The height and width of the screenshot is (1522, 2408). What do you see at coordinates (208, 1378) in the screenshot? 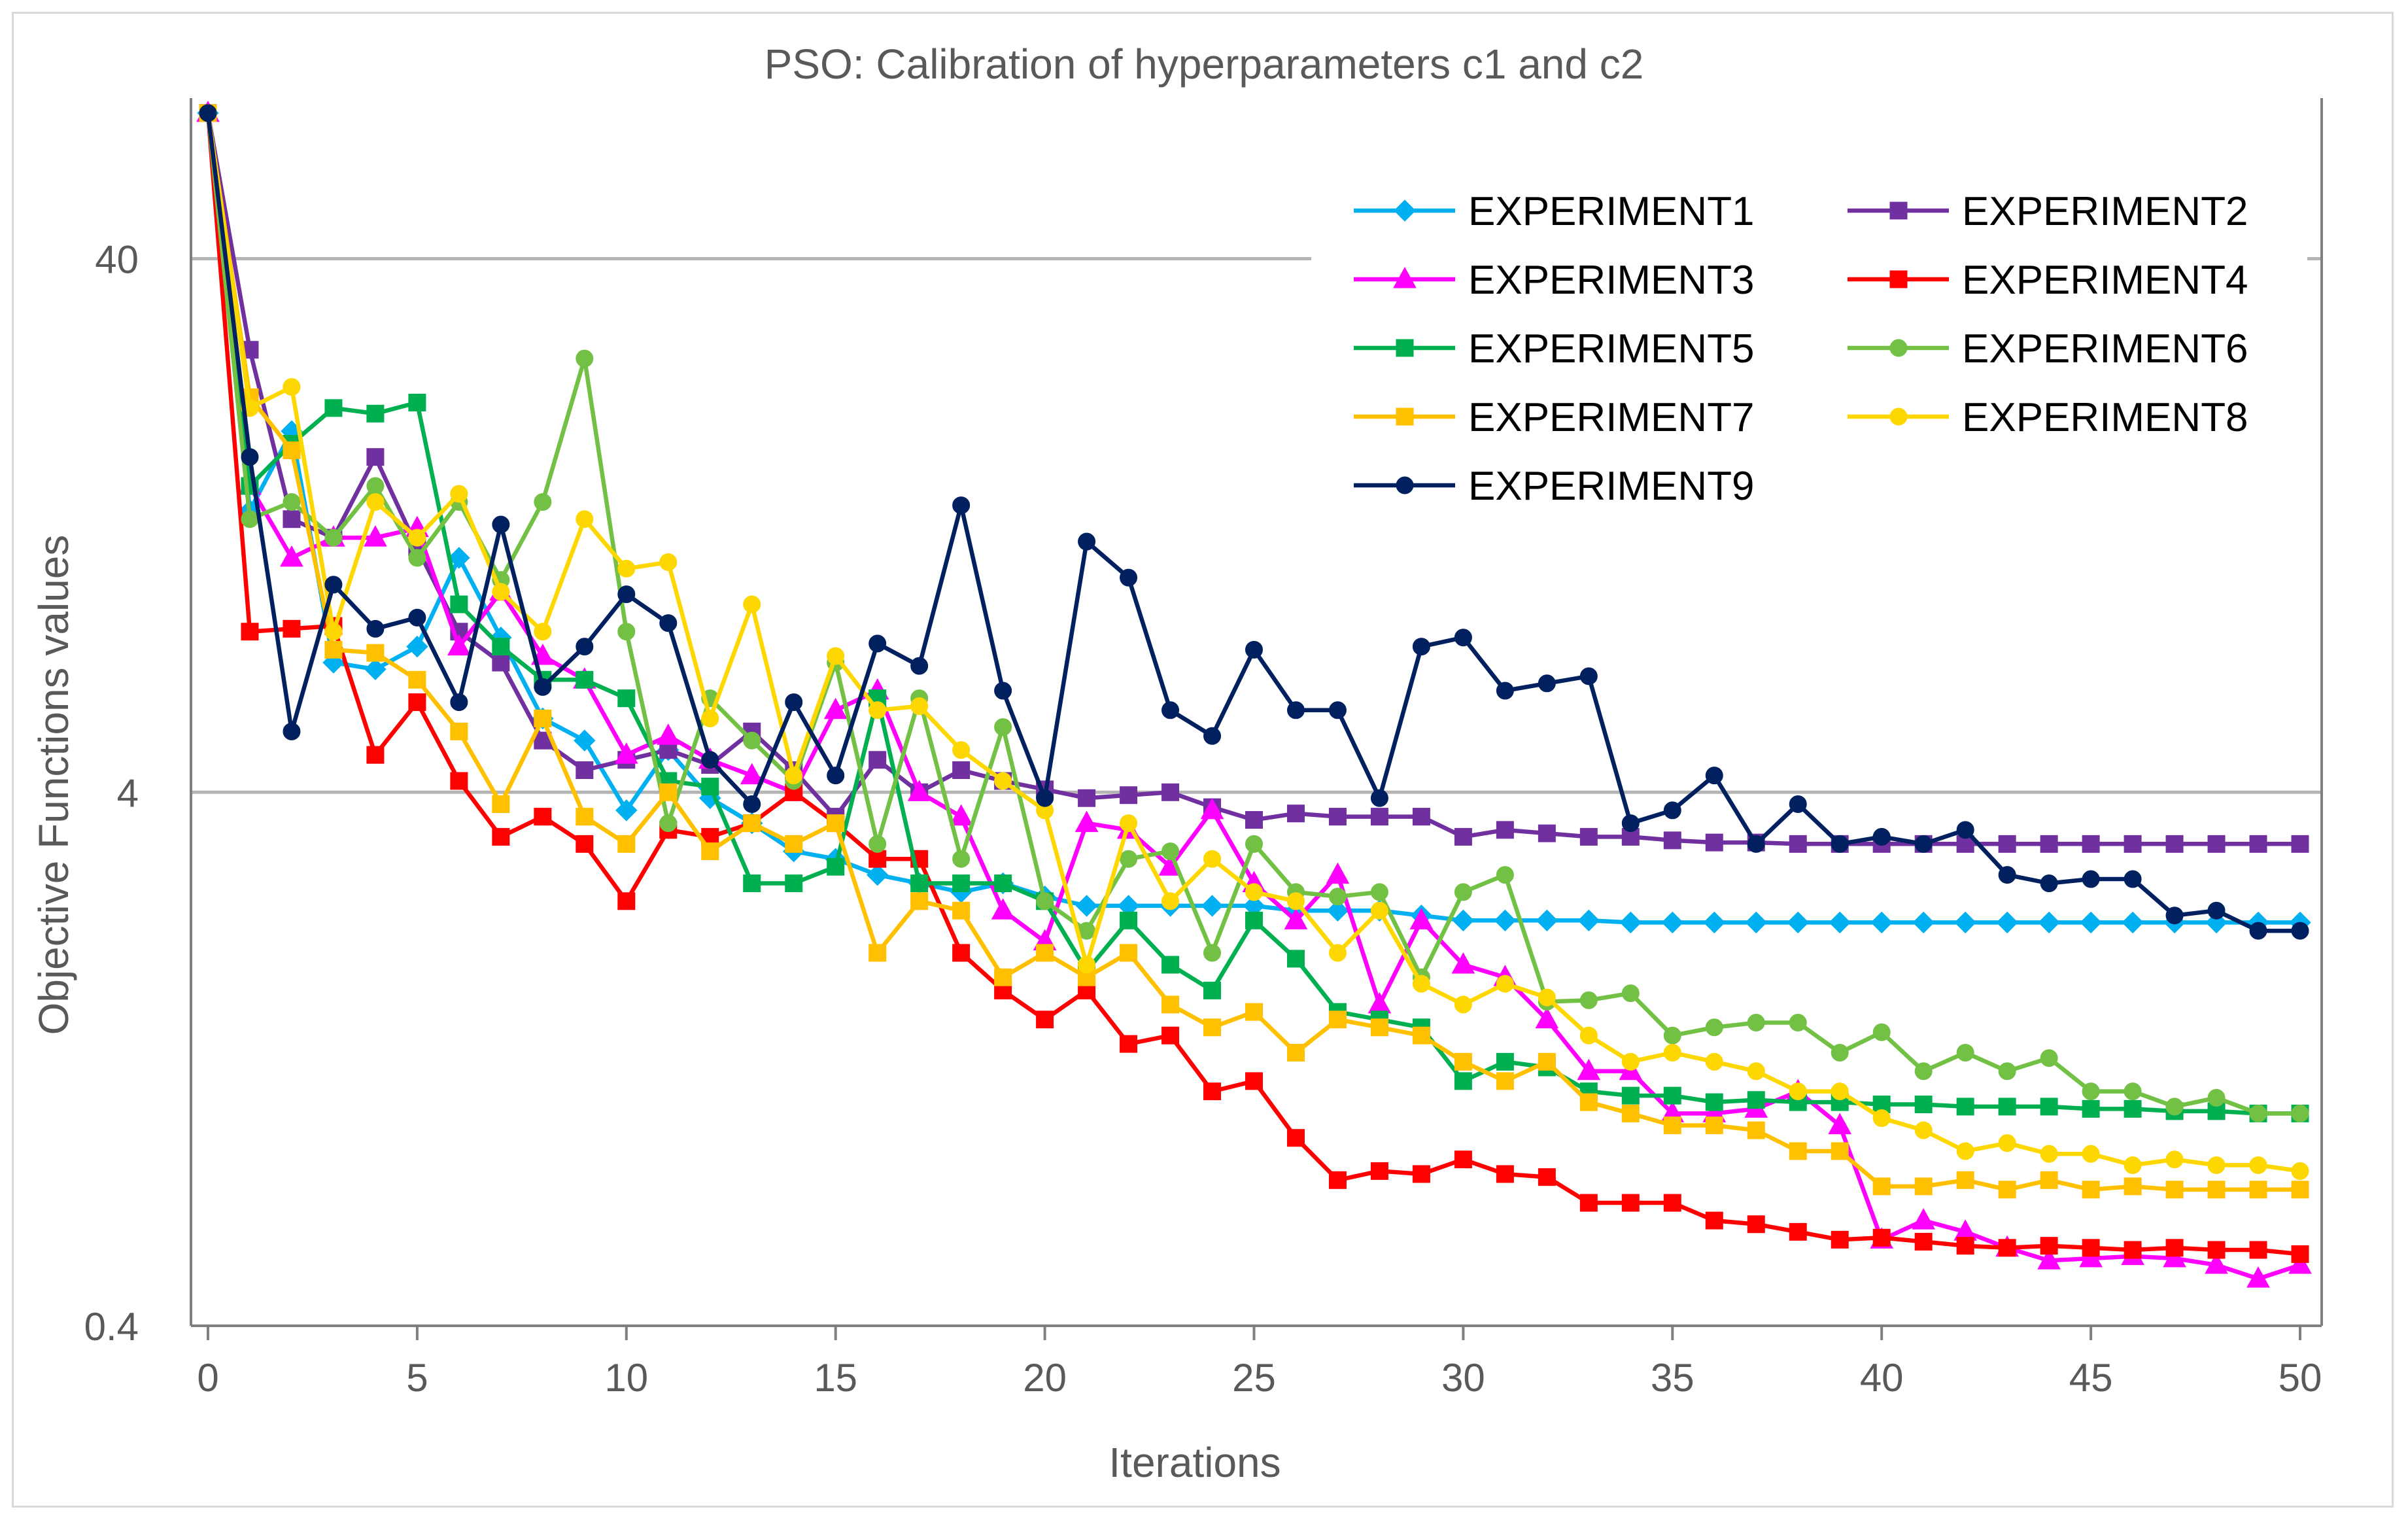
I see `x-tick-label: 0` at bounding box center [208, 1378].